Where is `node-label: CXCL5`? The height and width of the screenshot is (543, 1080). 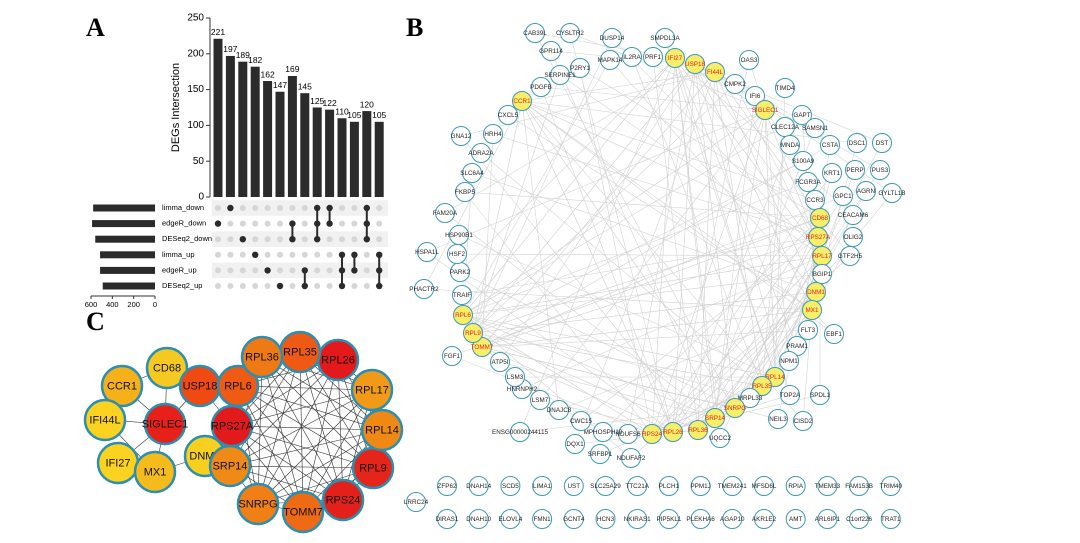
node-label: CXCL5 is located at coordinates (508, 115).